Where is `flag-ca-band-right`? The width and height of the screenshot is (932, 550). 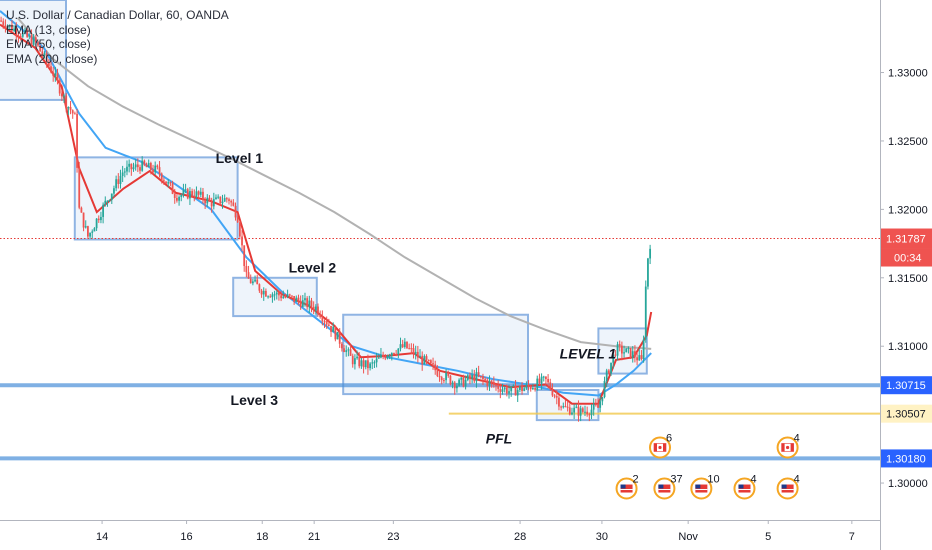 flag-ca-band-right is located at coordinates (792, 447).